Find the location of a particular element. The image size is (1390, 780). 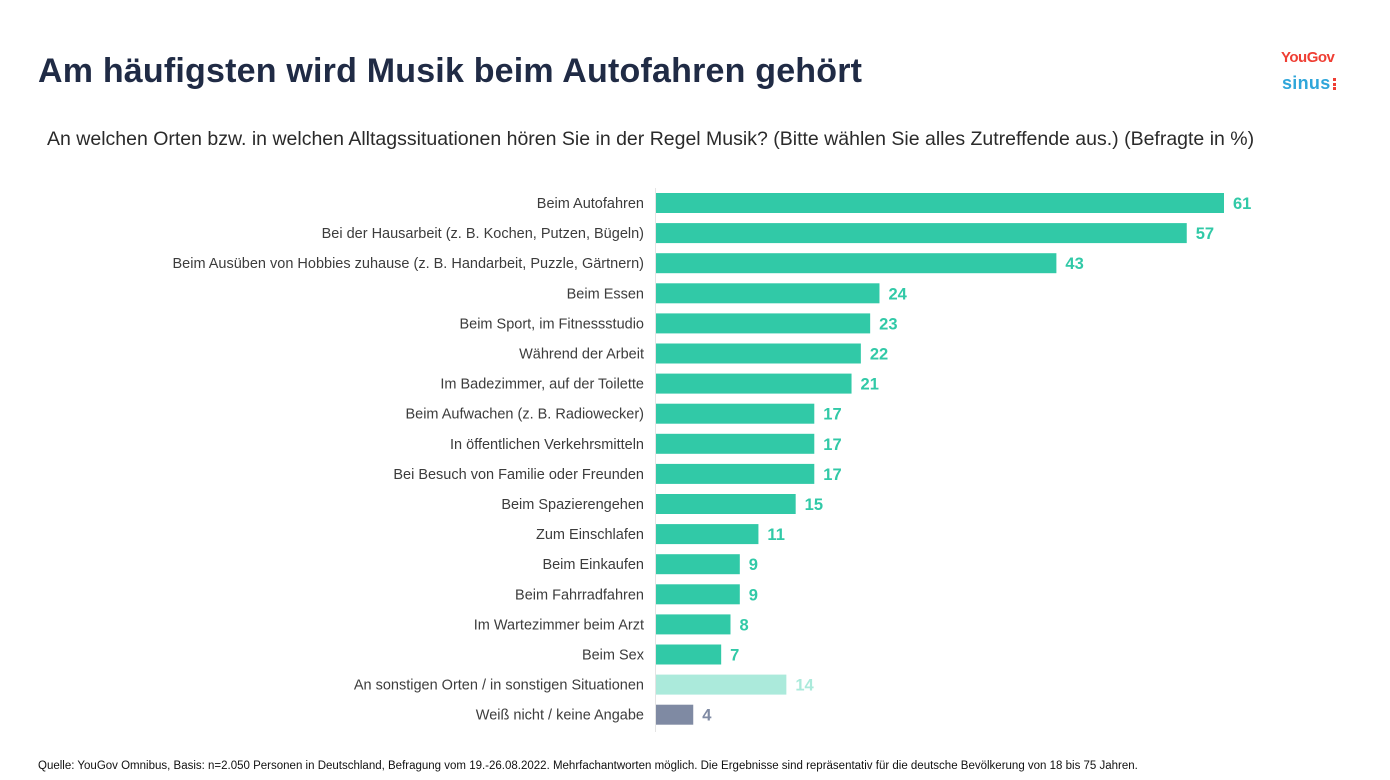

value-label: 23 is located at coordinates (888, 324).